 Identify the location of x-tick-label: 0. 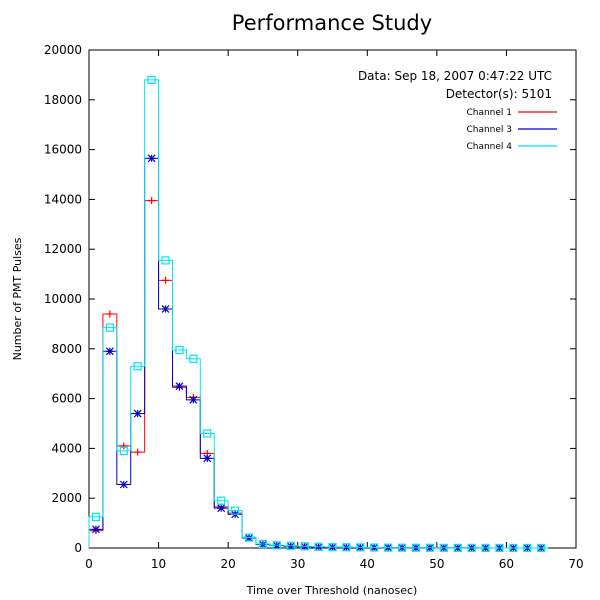
(89, 564).